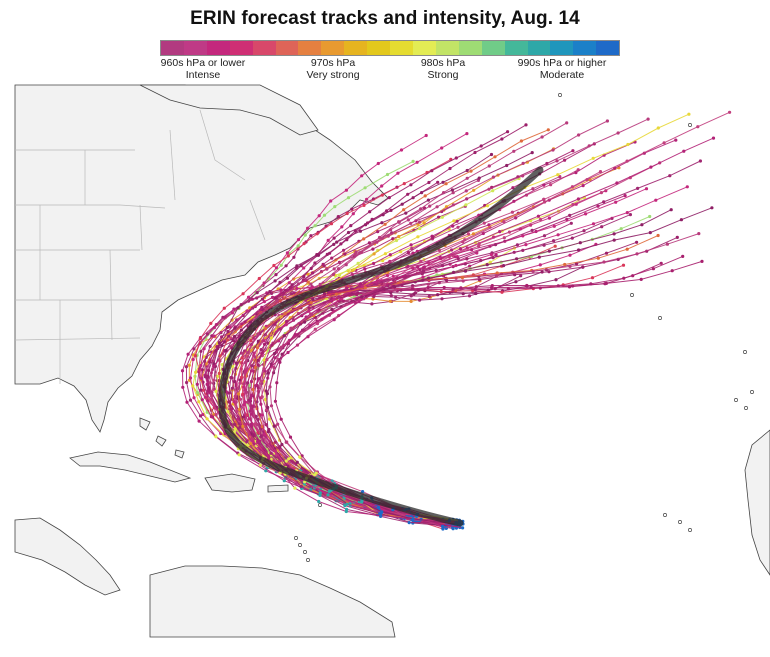  What do you see at coordinates (757, 502) in the screenshot?
I see `africa-landmass` at bounding box center [757, 502].